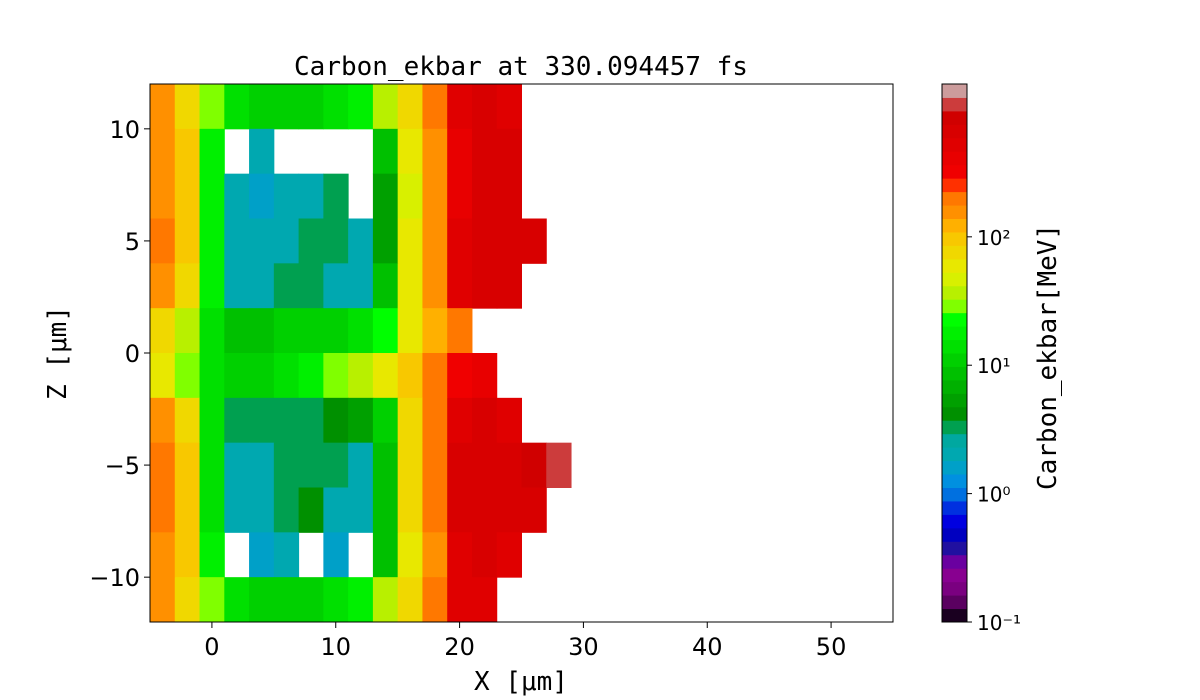  What do you see at coordinates (525, 641) in the screenshot?
I see `x-axis: 0 10 20 30 40 50` at bounding box center [525, 641].